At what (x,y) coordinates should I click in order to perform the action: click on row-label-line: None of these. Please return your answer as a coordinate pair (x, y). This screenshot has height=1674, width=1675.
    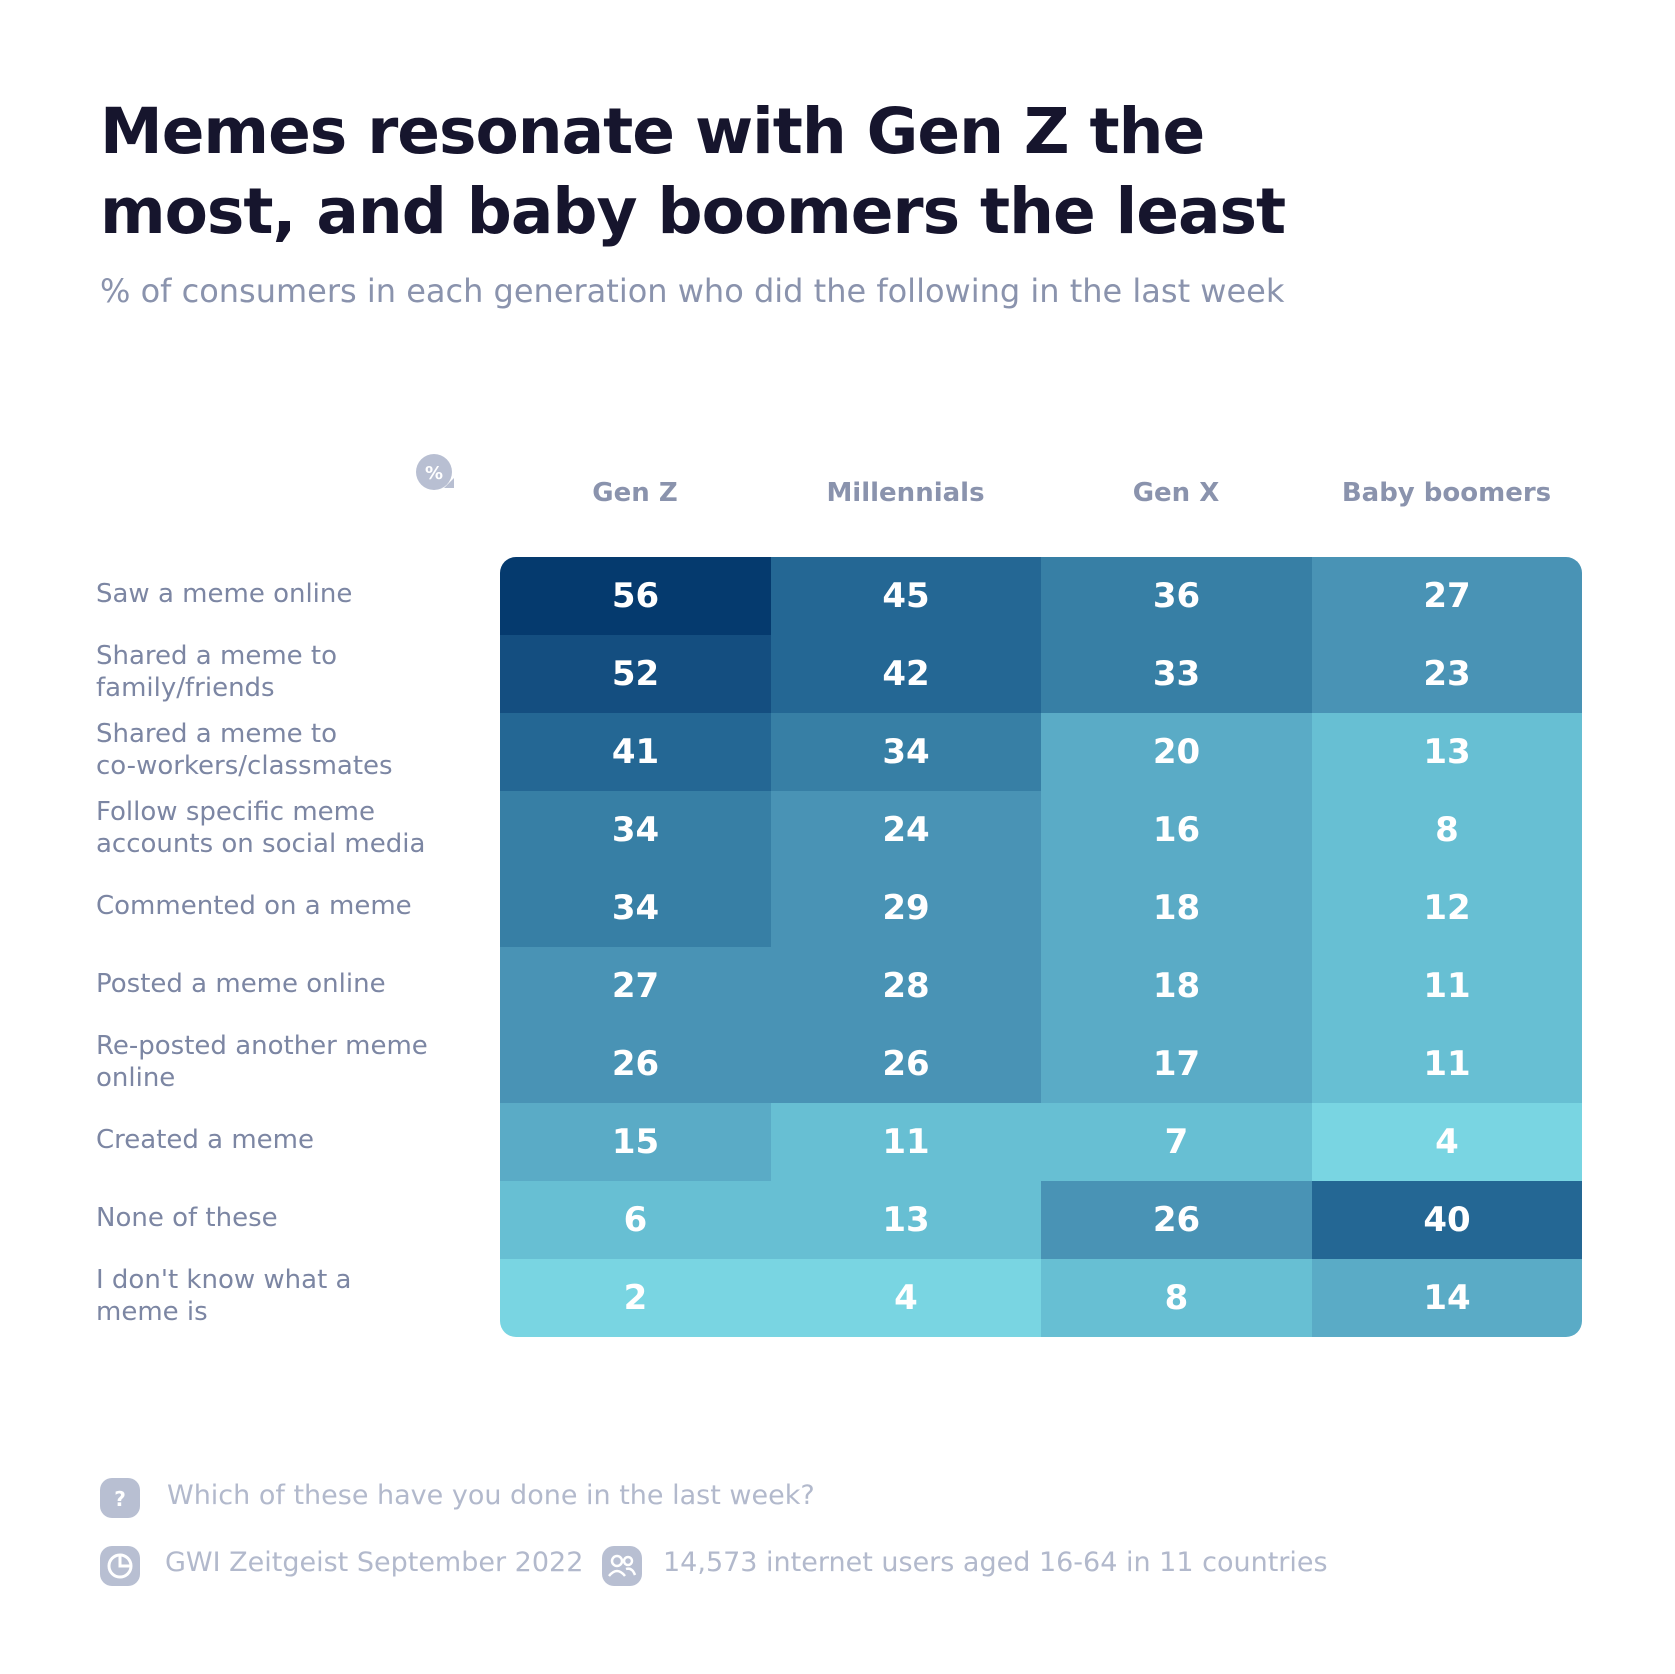
    Looking at the image, I should click on (187, 1218).